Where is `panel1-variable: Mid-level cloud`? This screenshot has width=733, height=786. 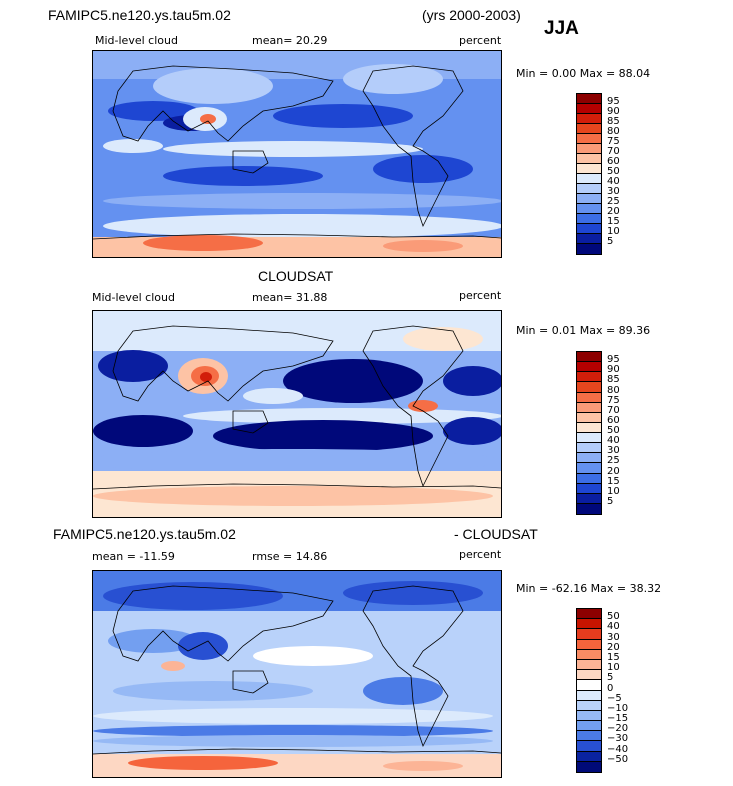 panel1-variable: Mid-level cloud is located at coordinates (136, 40).